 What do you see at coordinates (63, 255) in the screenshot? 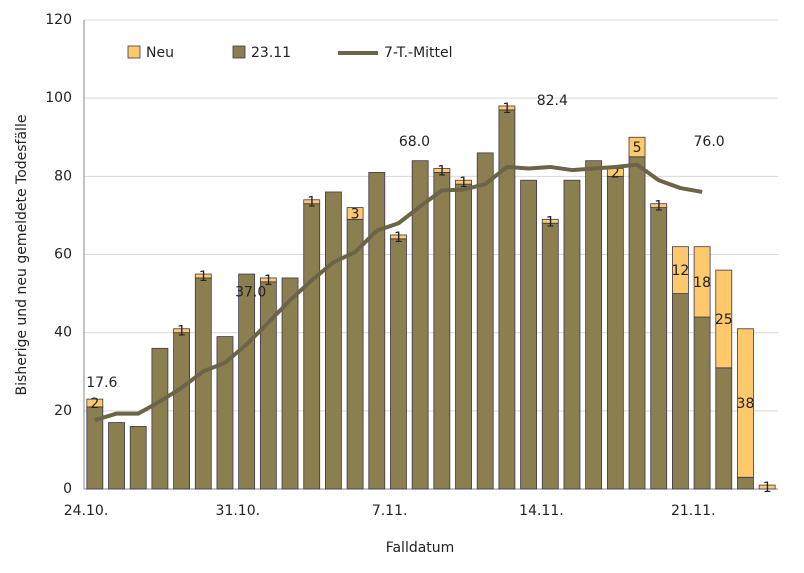
I see `y-tick-label: 60` at bounding box center [63, 255].